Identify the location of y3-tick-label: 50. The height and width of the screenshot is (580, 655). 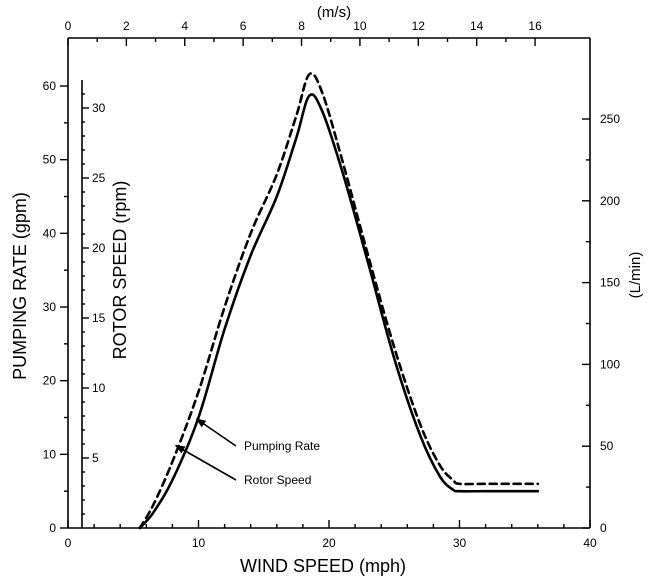
(607, 446).